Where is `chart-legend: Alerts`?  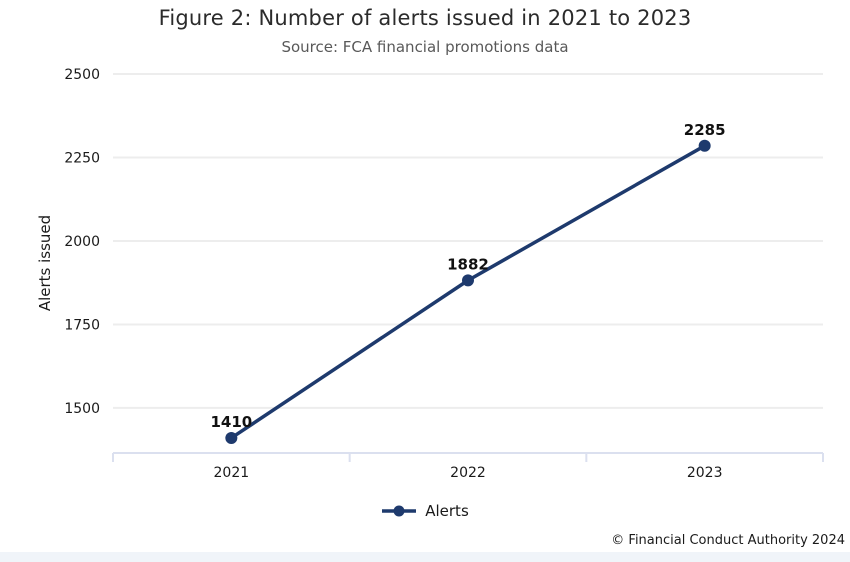 chart-legend: Alerts is located at coordinates (425, 511).